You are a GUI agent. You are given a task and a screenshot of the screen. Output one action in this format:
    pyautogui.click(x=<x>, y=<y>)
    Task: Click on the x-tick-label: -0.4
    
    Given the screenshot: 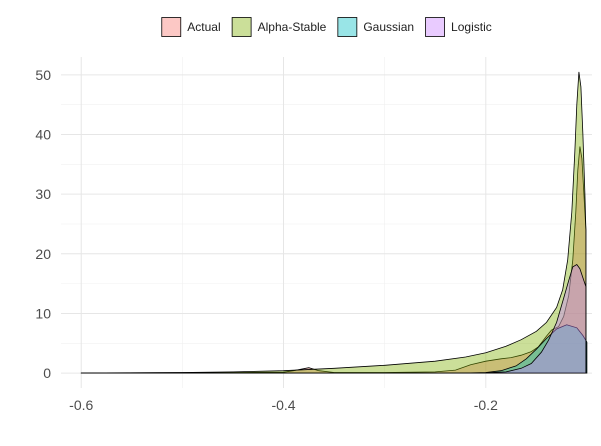 What is the action you would take?
    pyautogui.click(x=283, y=405)
    